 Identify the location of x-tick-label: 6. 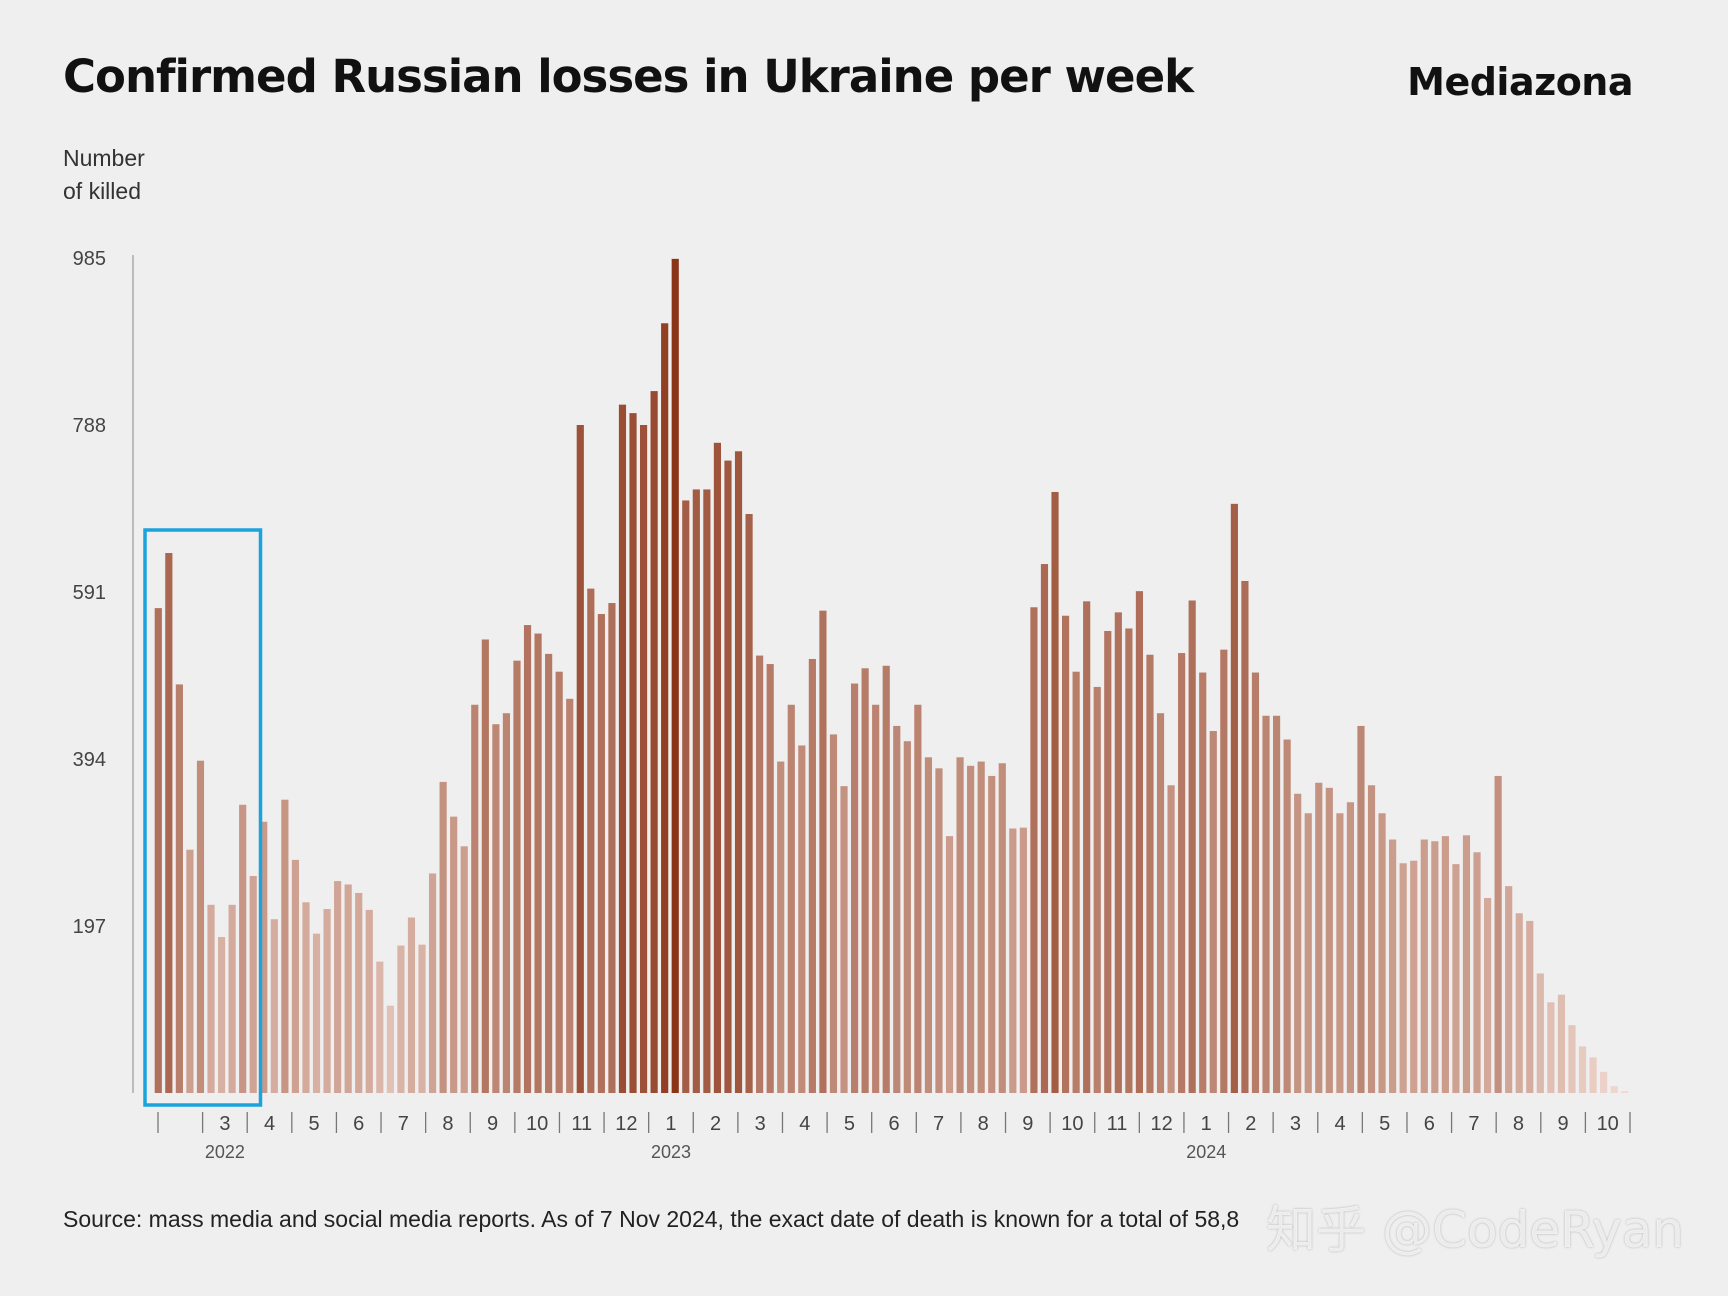
(1429, 1124).